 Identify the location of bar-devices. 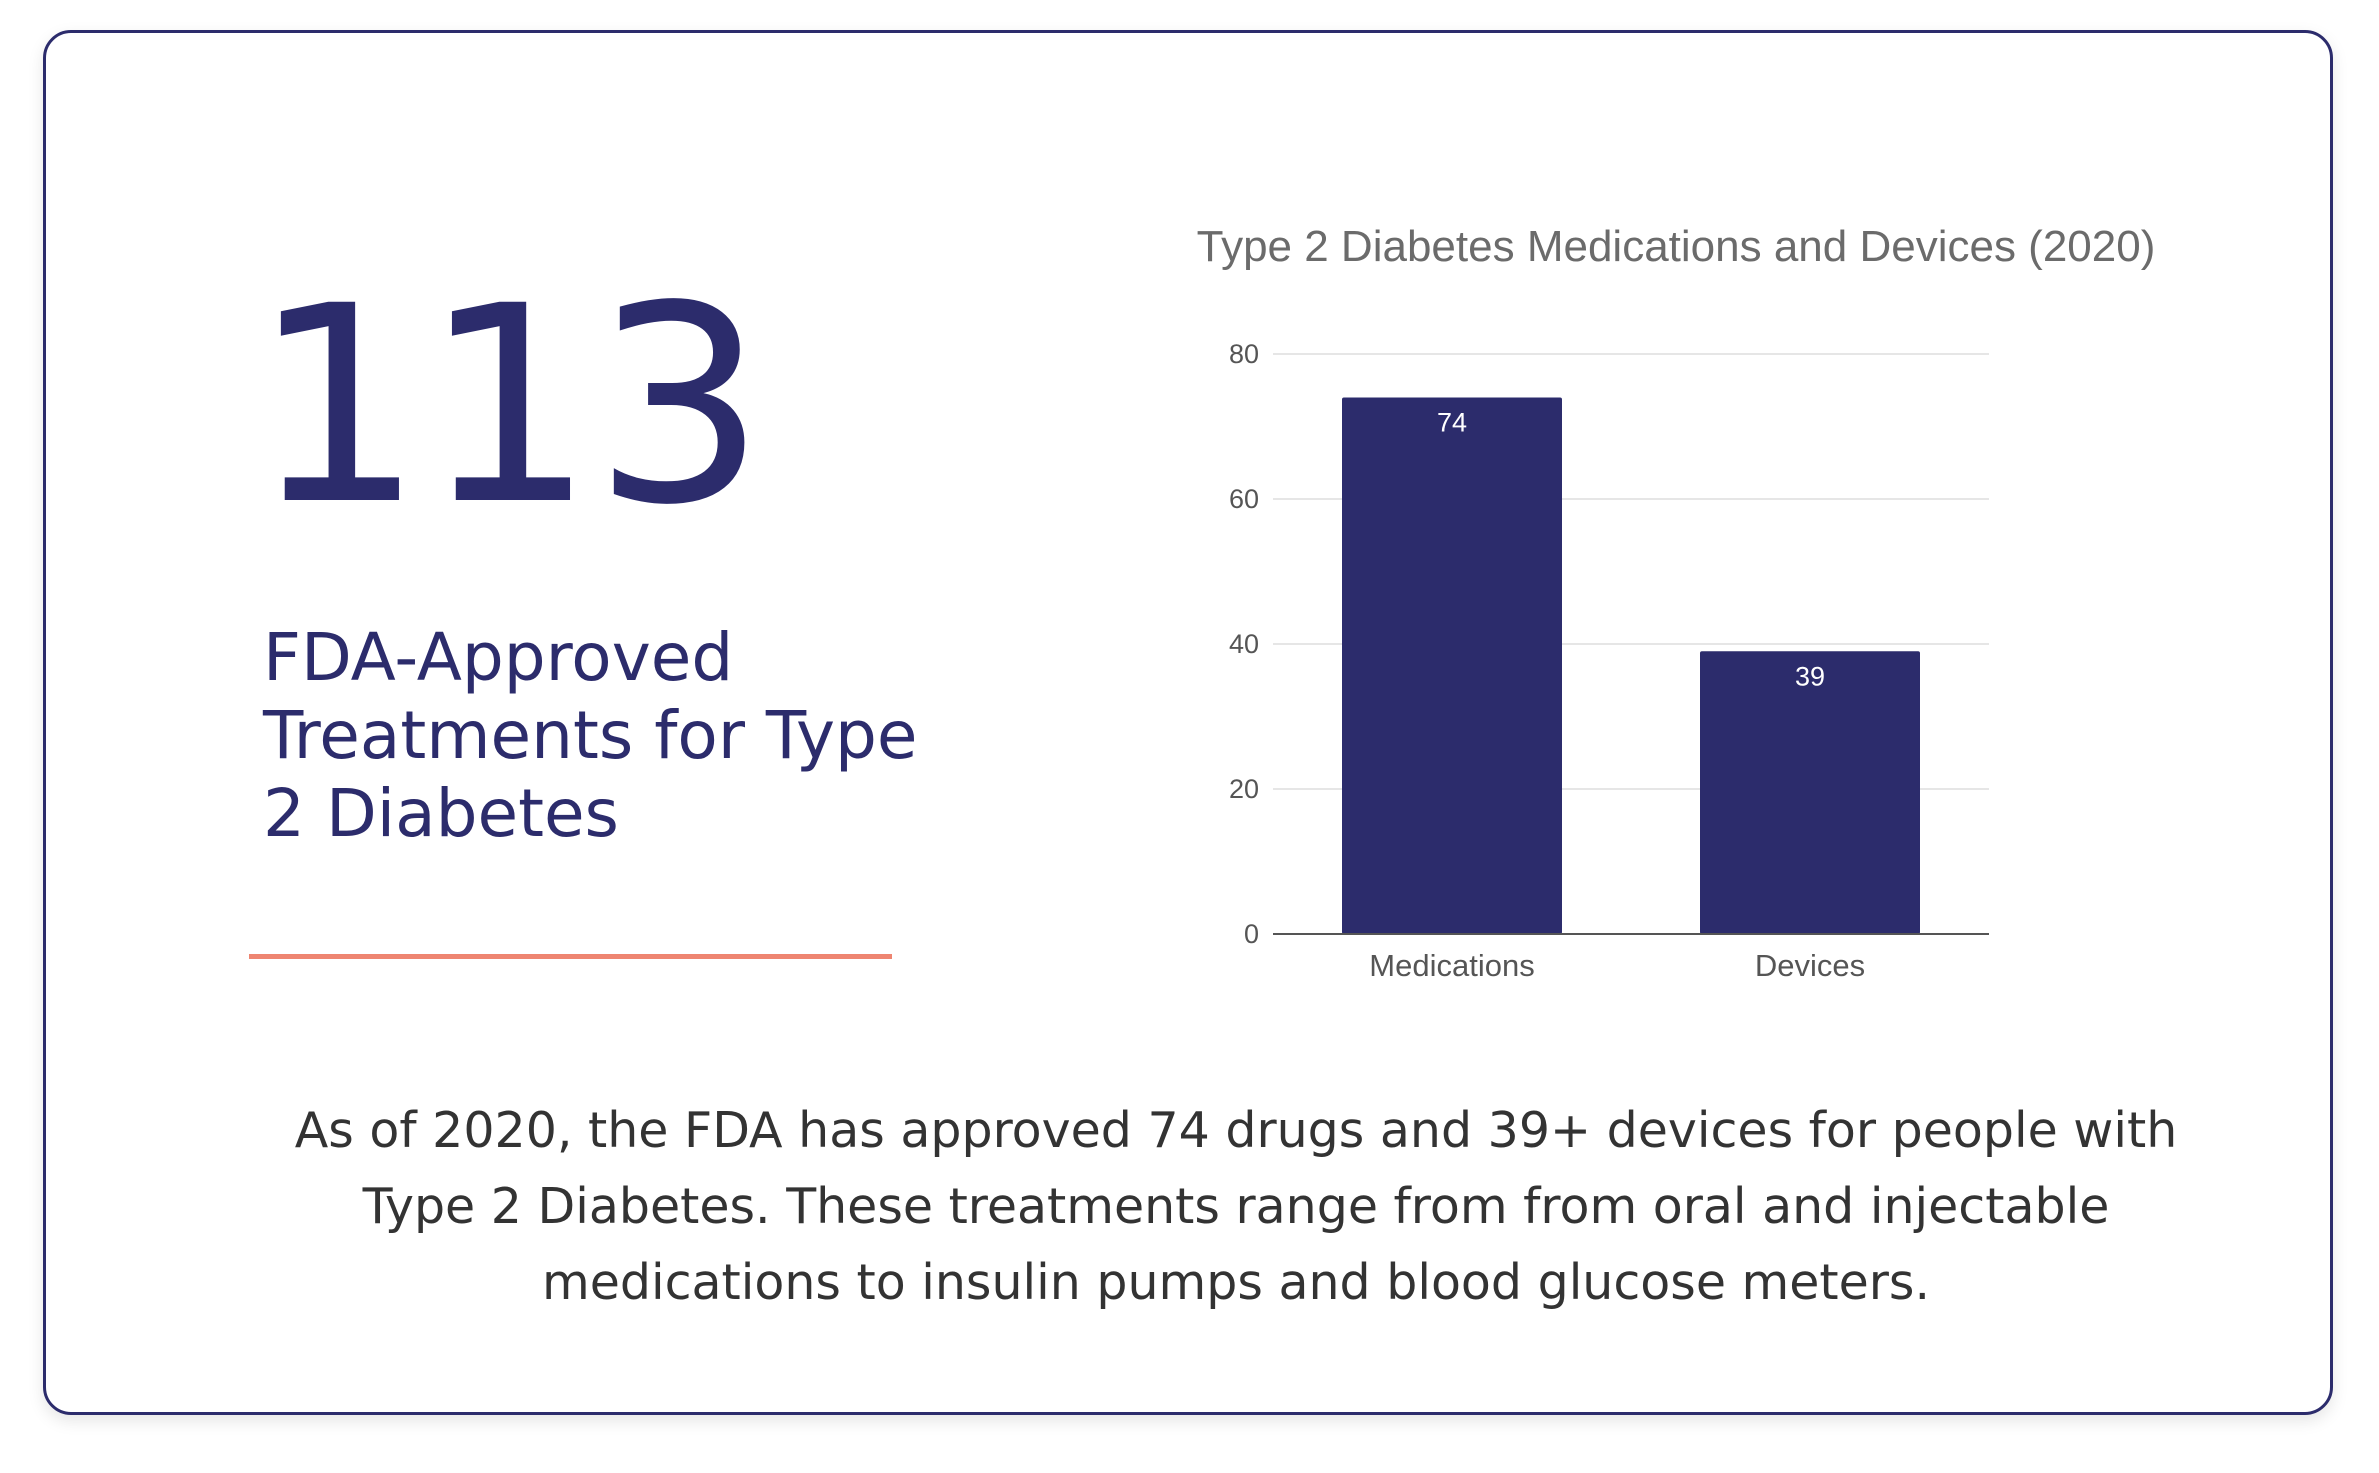
(1810, 792).